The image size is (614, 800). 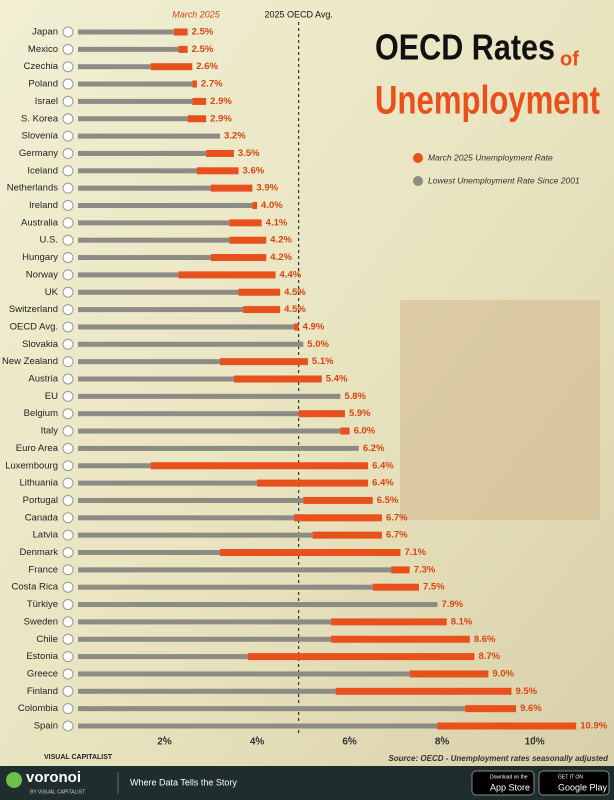 I want to click on value-label: 4.9%, so click(x=314, y=326).